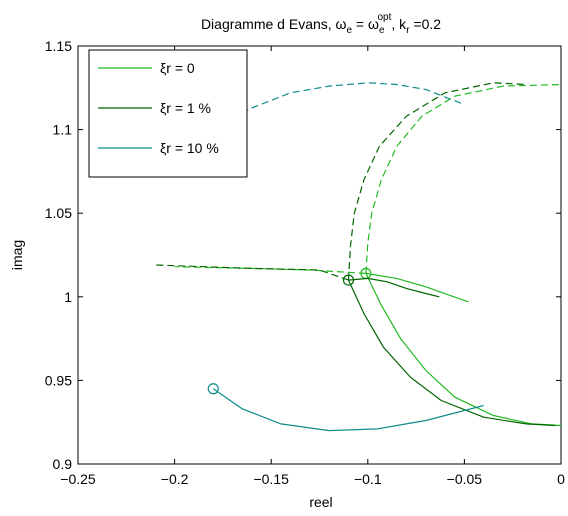 The width and height of the screenshot is (568, 516). What do you see at coordinates (63, 464) in the screenshot?
I see `y-tick-label: 0.9` at bounding box center [63, 464].